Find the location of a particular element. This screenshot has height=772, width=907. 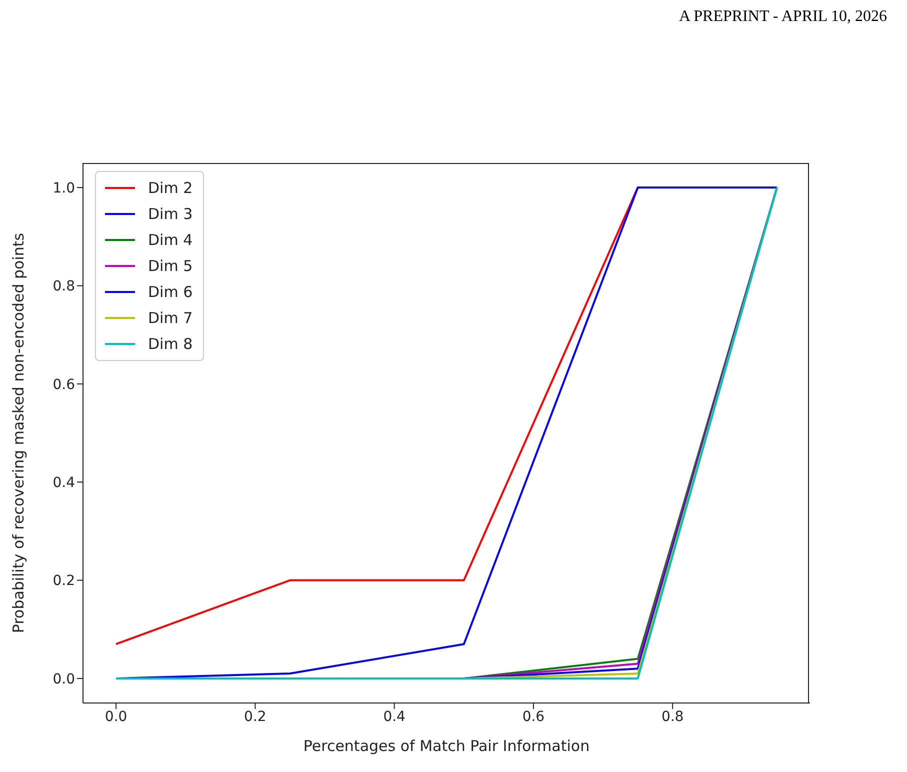

y-tick-label: 0.4 is located at coordinates (64, 483).